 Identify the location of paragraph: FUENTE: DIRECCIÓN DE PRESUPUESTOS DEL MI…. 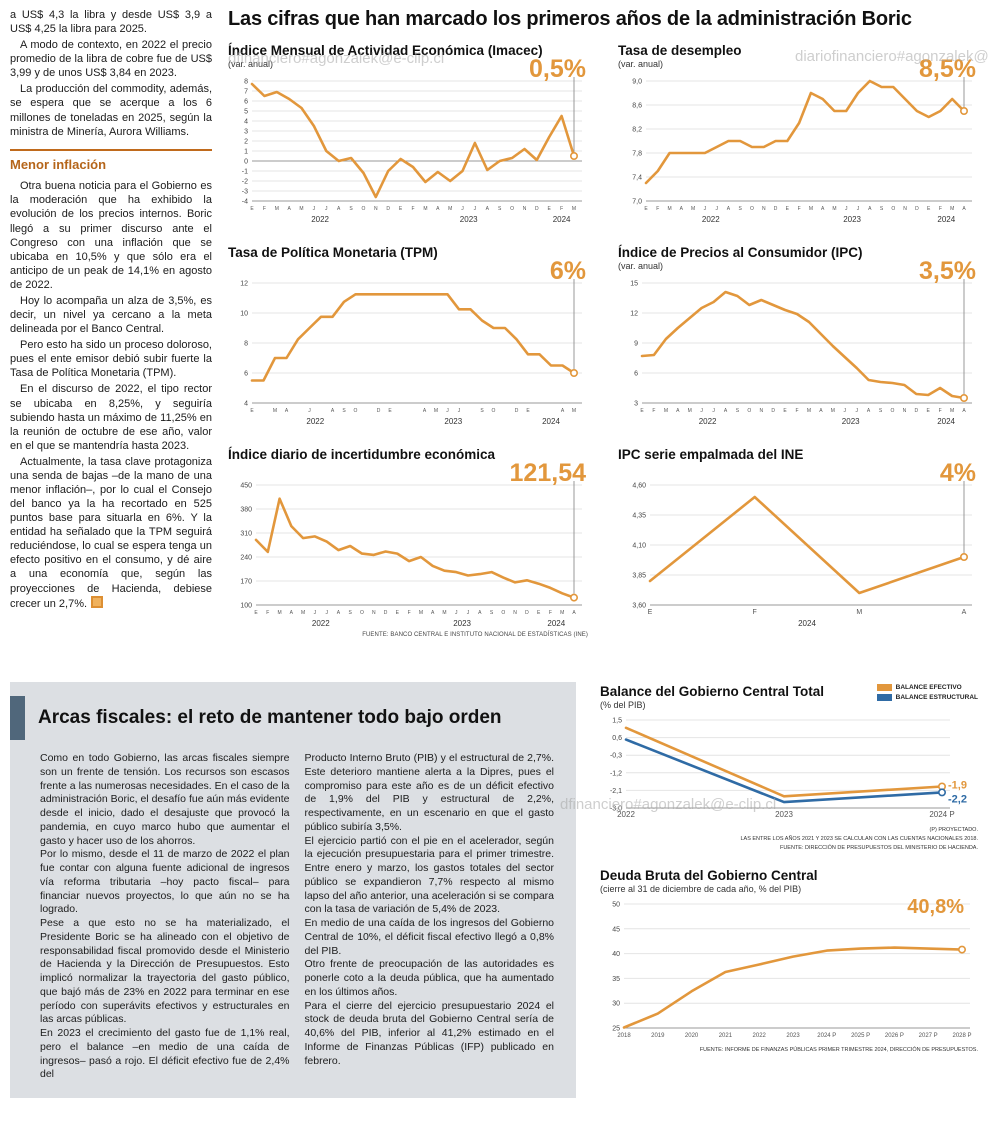
(878, 847).